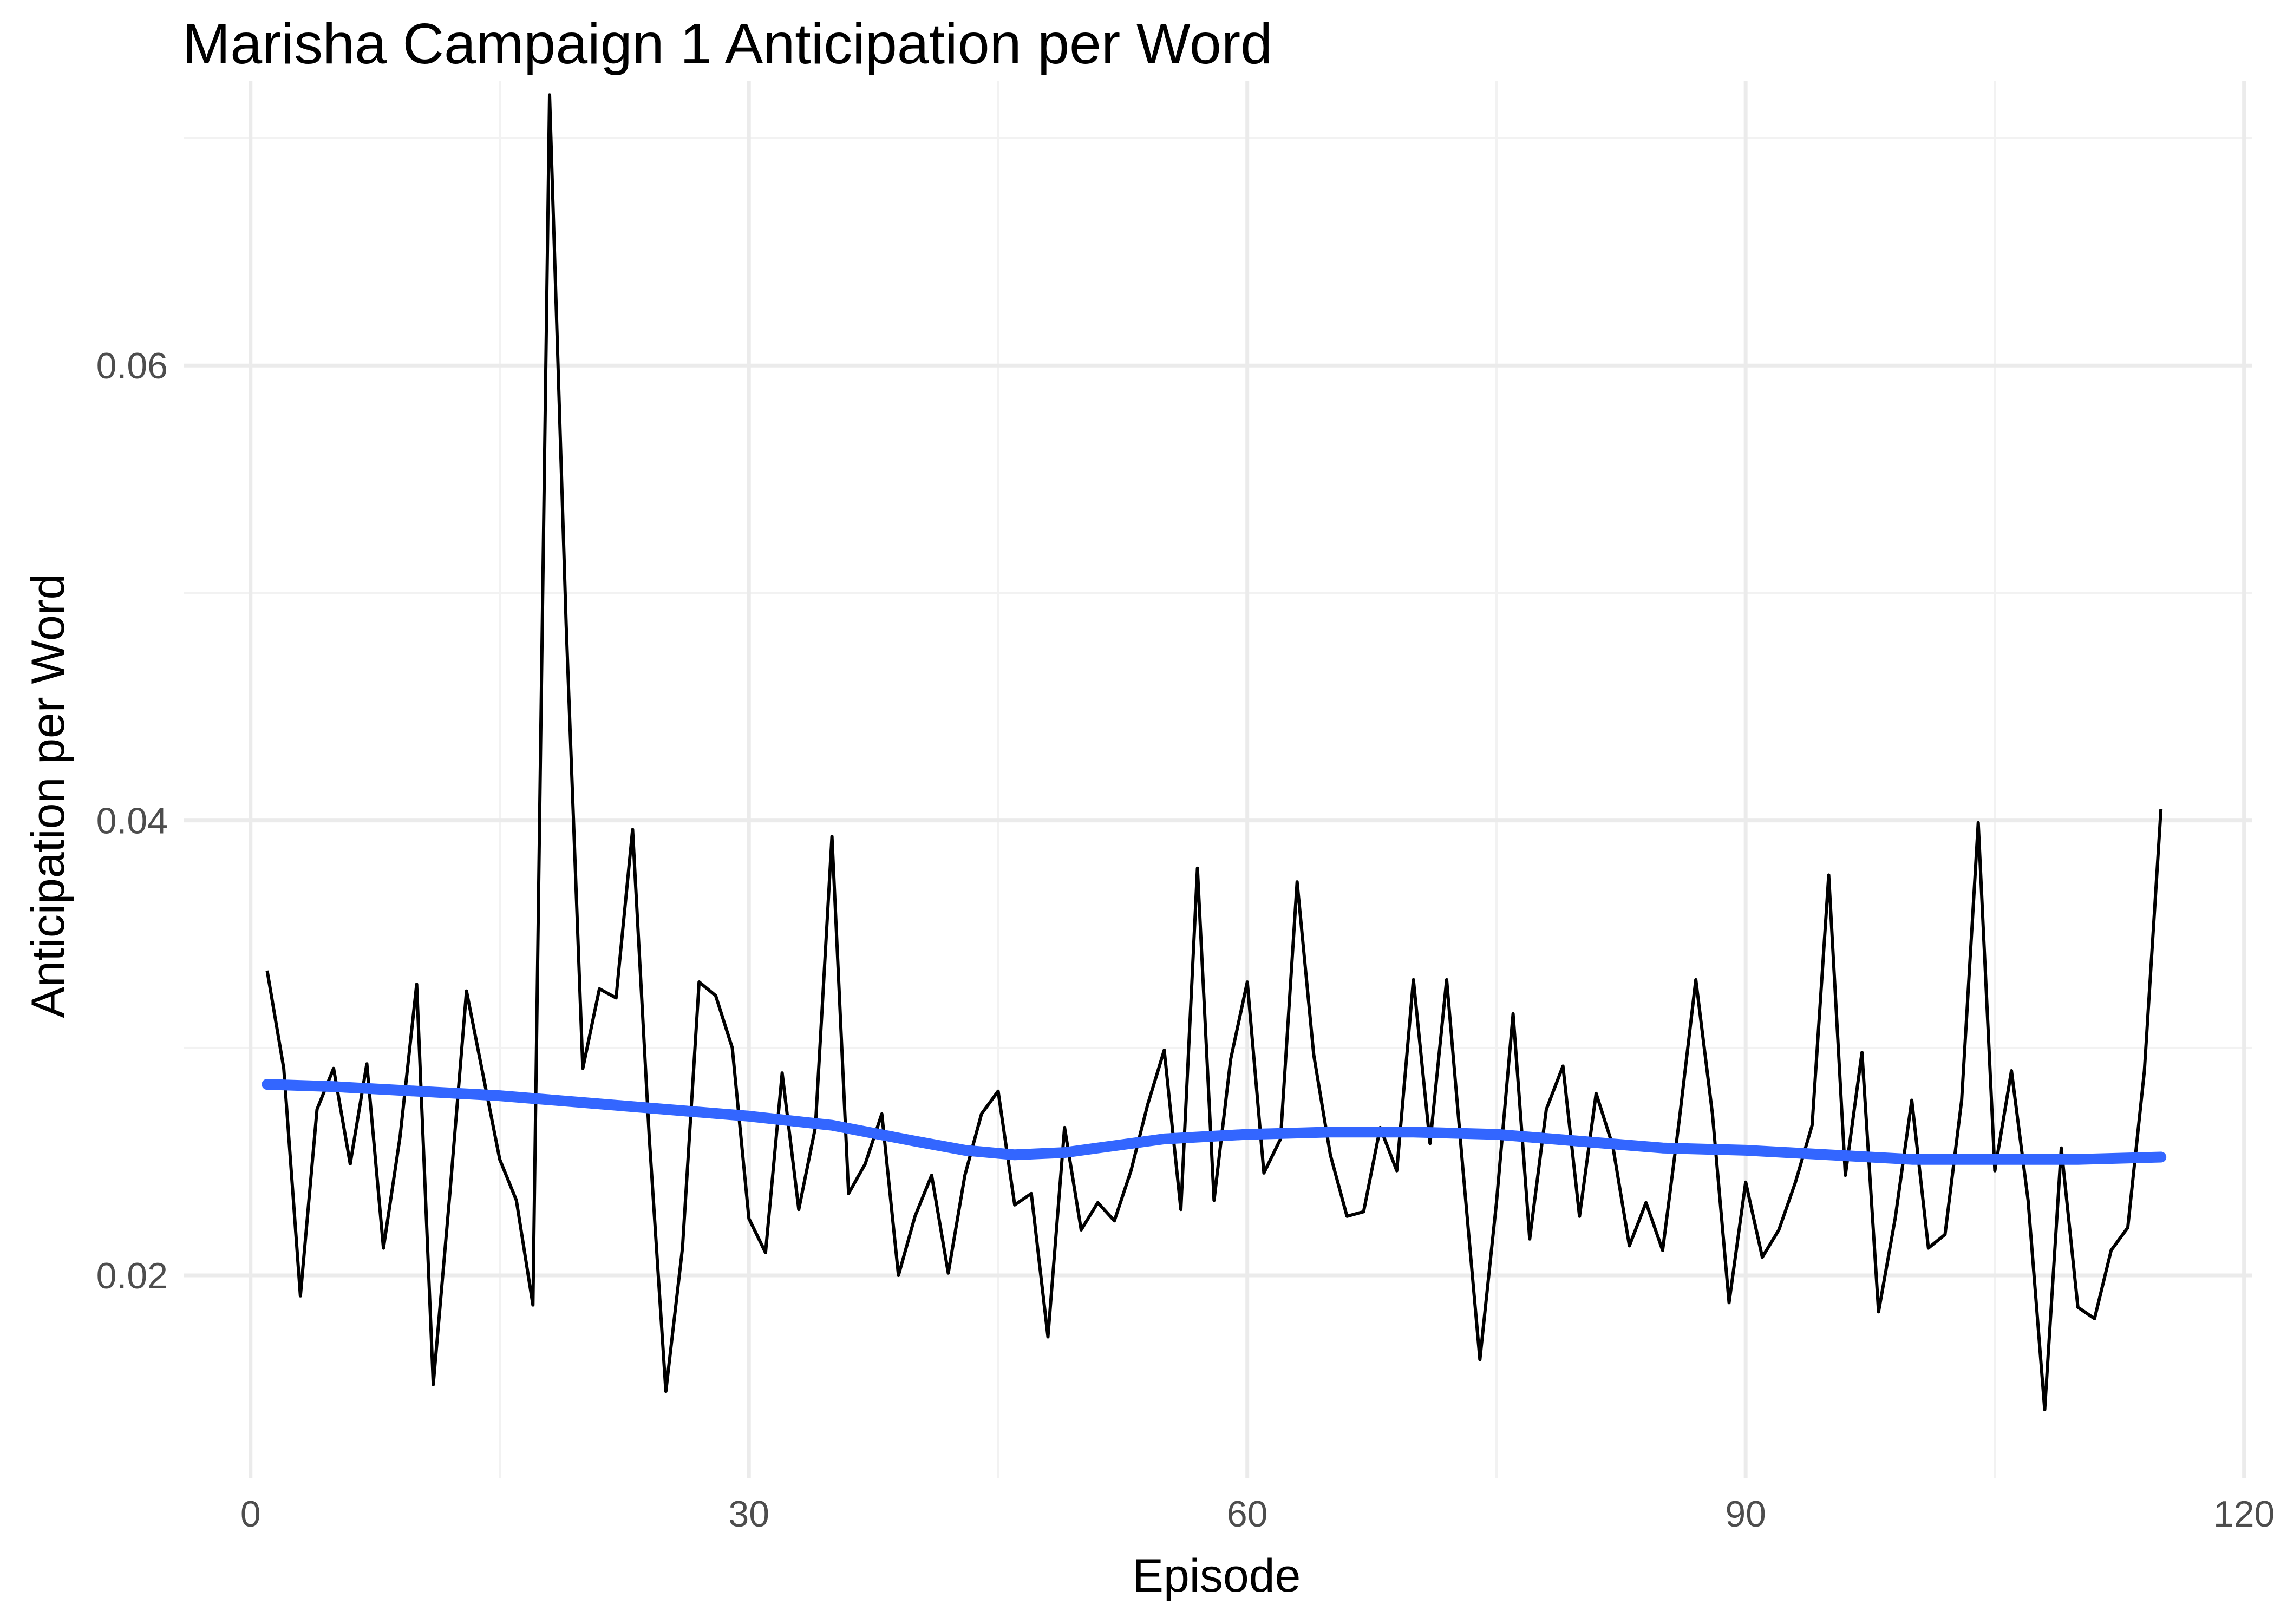  Describe the element at coordinates (1215, 1122) in the screenshot. I see `smoothed-trend-line` at that location.